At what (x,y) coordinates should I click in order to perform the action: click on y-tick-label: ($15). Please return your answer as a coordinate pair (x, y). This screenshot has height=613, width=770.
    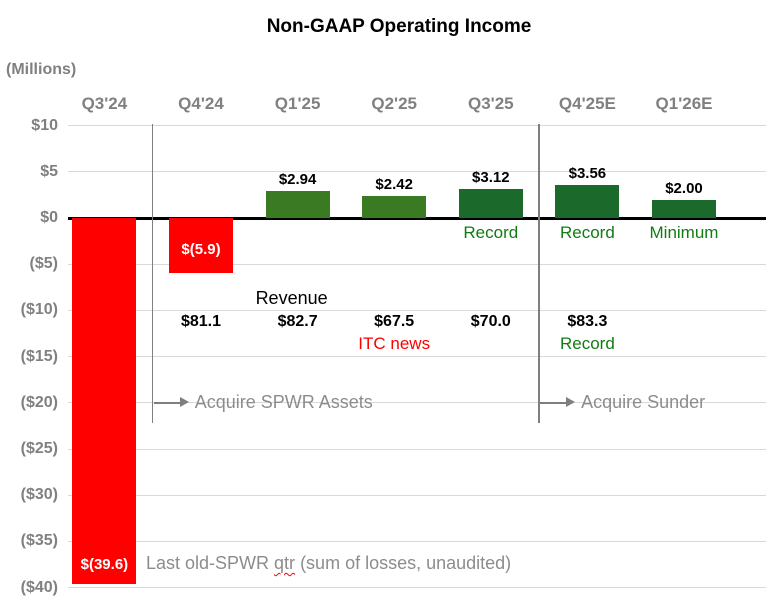
    Looking at the image, I should click on (39, 356).